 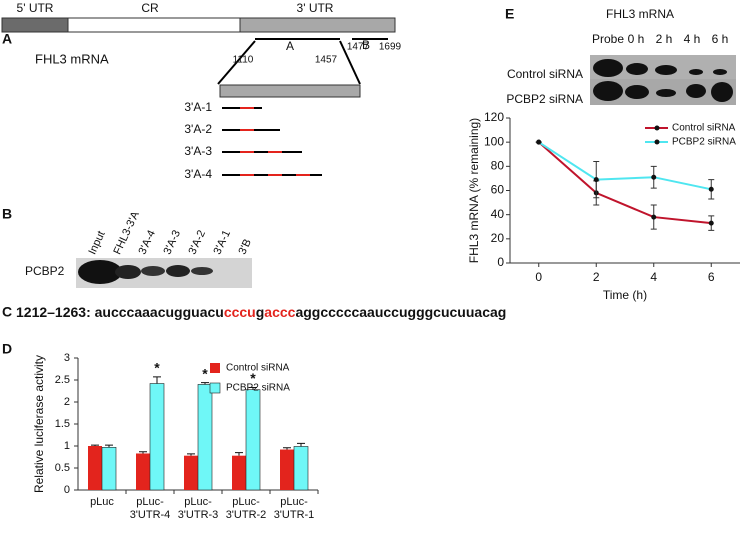 I want to click on protein-label: PCBP2, so click(x=45, y=271).